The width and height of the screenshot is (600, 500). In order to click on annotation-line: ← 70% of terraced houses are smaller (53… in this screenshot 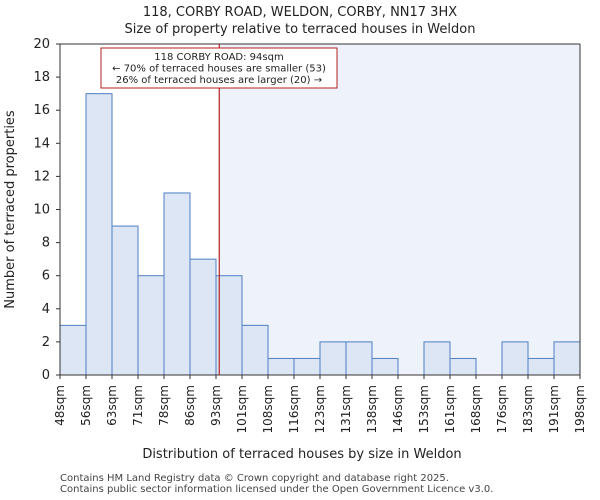, I will do `click(219, 69)`.